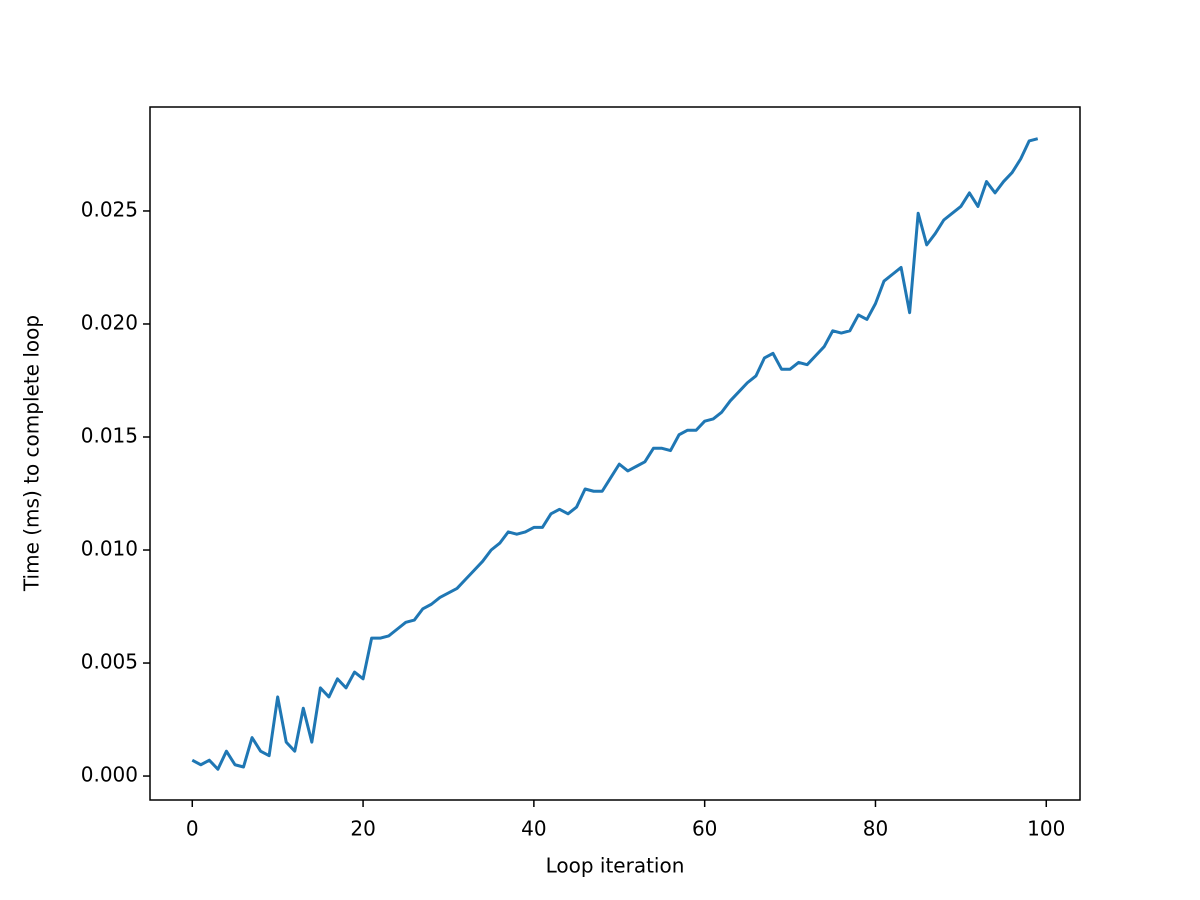 The width and height of the screenshot is (1200, 900). Describe the element at coordinates (1046, 829) in the screenshot. I see `x-tick-label: 100` at that location.